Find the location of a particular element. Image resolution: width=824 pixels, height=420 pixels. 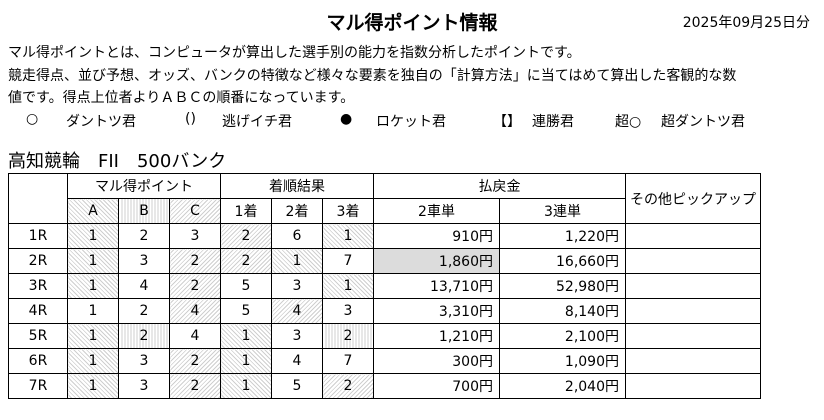

col-header-nishatan: 2車単 is located at coordinates (436, 211).